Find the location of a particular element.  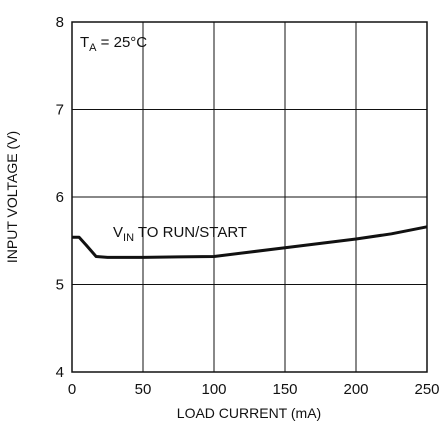

y-tick-label: 6 is located at coordinates (60, 197).